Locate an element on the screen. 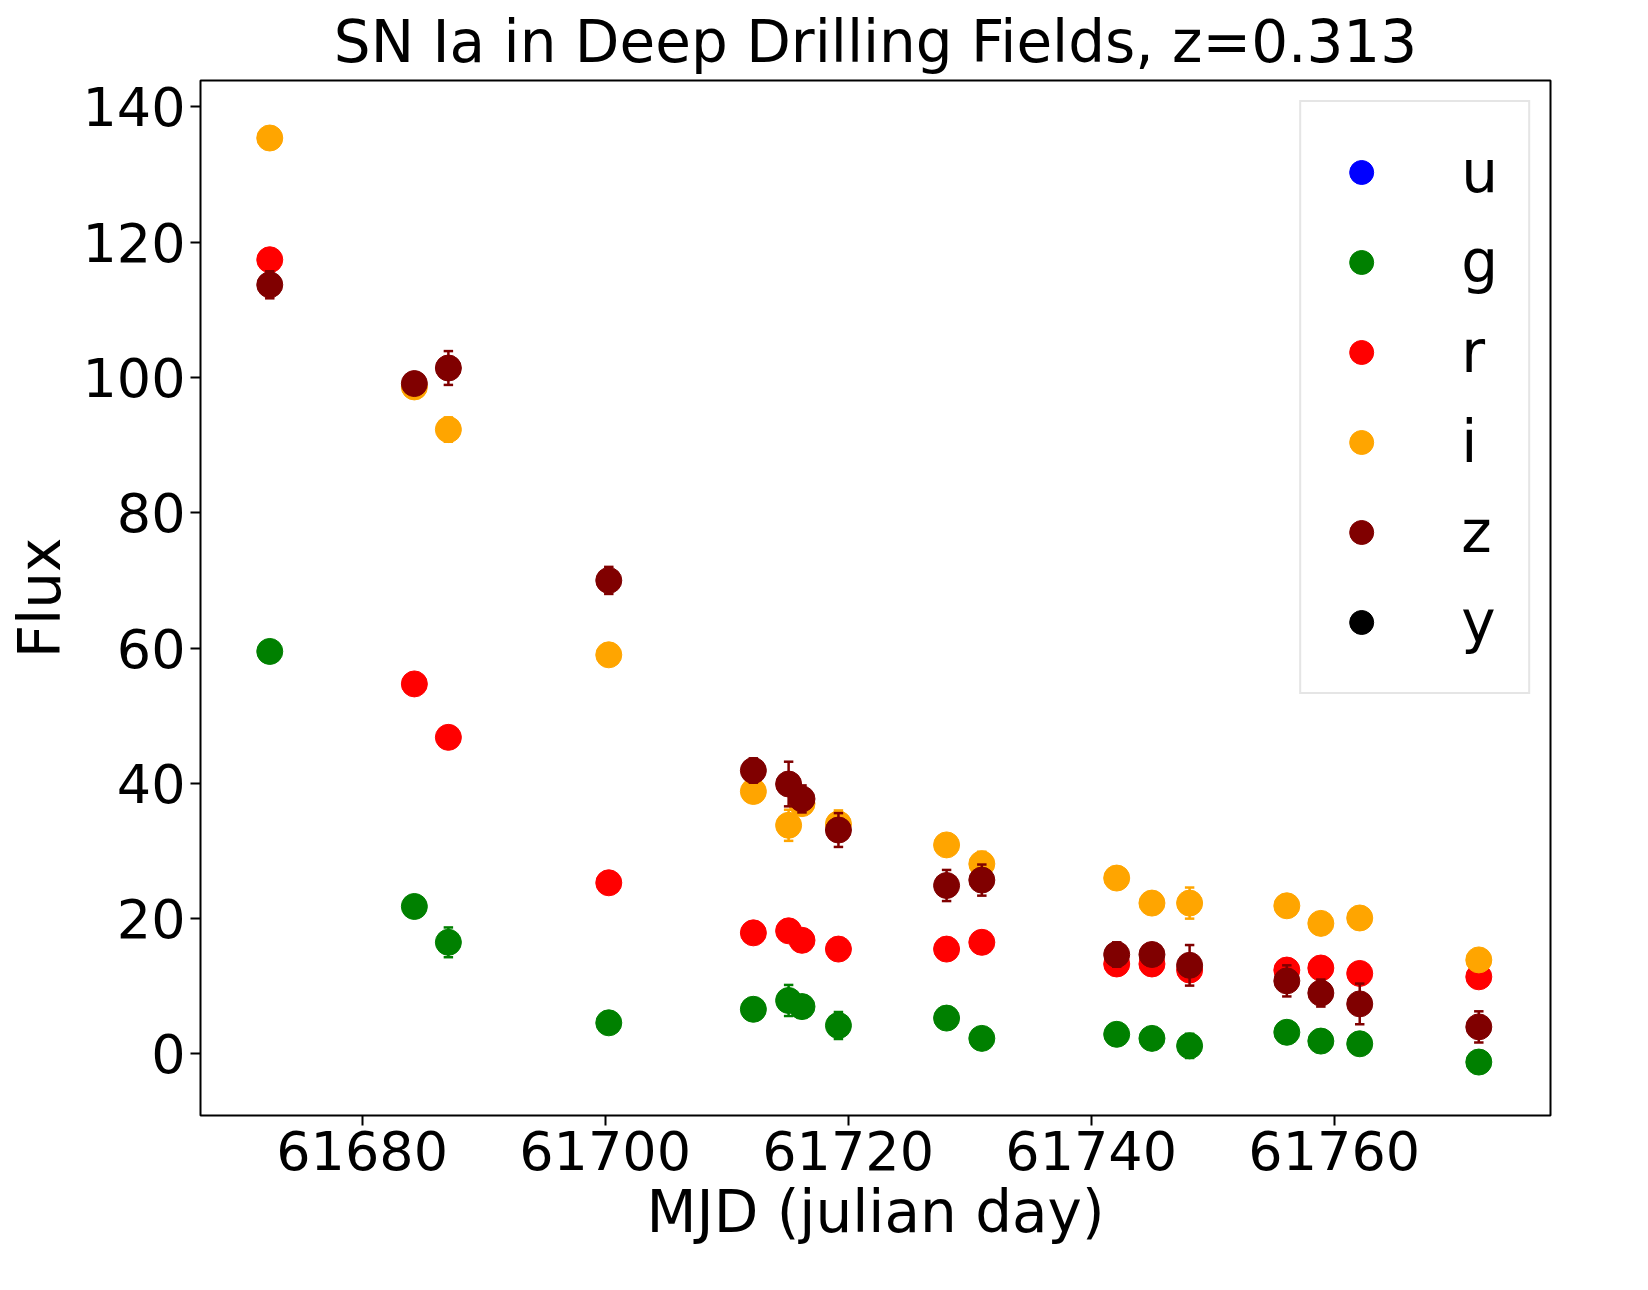 This screenshot has width=1648, height=1290. y-tick-label: 100 is located at coordinates (134, 378).